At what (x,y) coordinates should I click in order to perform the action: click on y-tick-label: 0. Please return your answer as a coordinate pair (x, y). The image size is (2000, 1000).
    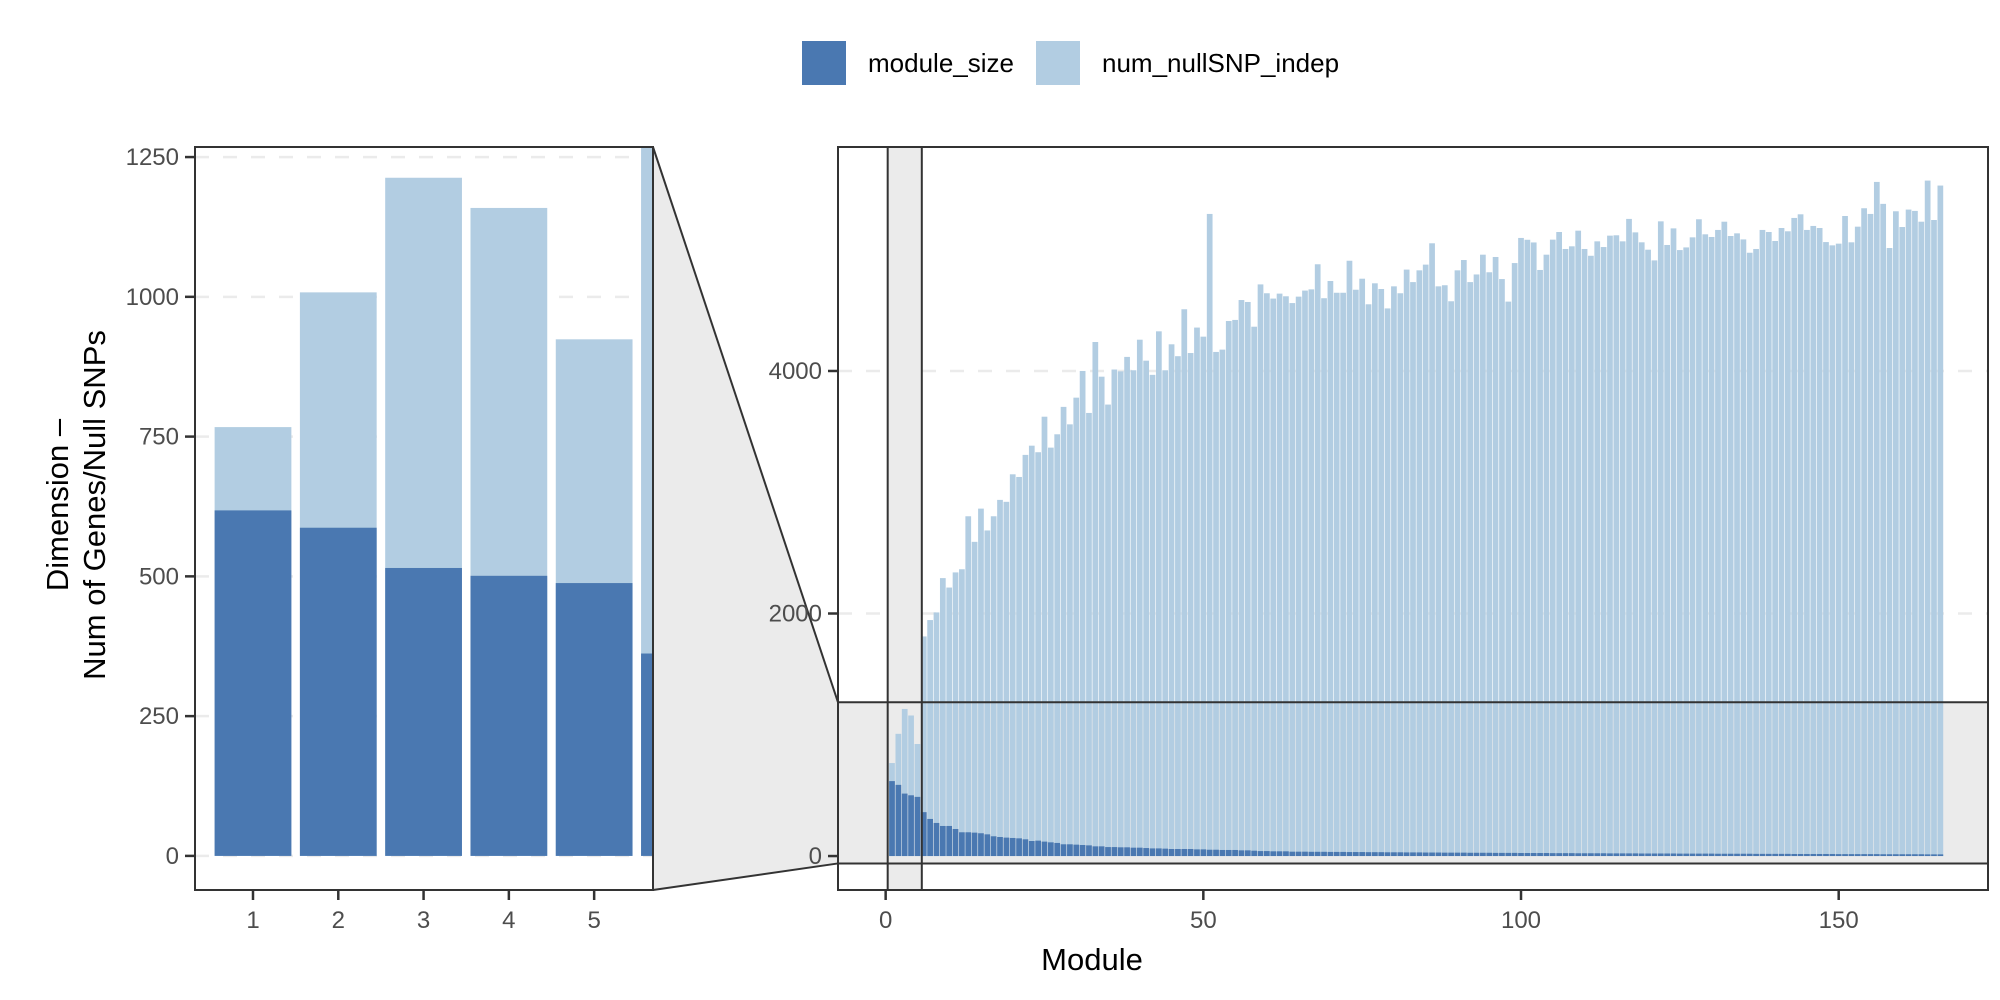
    Looking at the image, I should click on (815, 856).